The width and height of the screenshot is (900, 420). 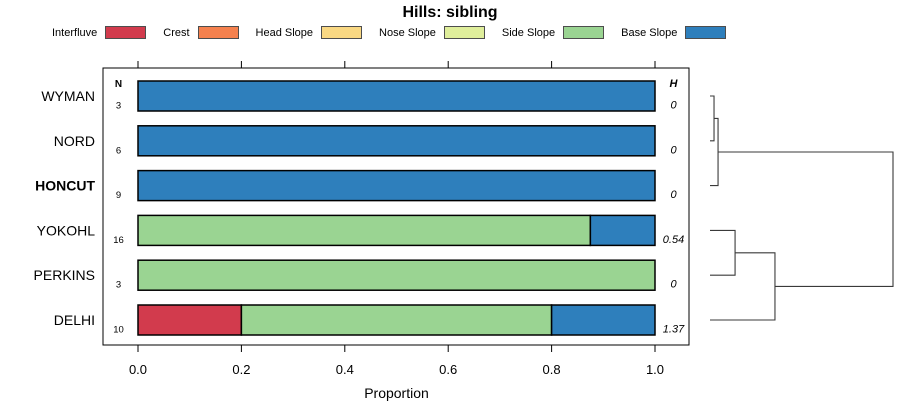 What do you see at coordinates (552, 369) in the screenshot?
I see `x-tick-label: 0.8` at bounding box center [552, 369].